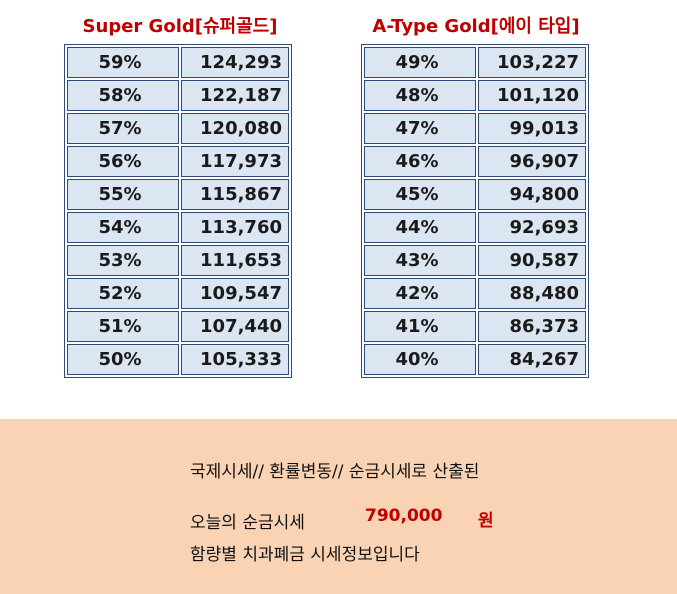  Describe the element at coordinates (532, 359) in the screenshot. I see `price-cell: 84,267` at that location.